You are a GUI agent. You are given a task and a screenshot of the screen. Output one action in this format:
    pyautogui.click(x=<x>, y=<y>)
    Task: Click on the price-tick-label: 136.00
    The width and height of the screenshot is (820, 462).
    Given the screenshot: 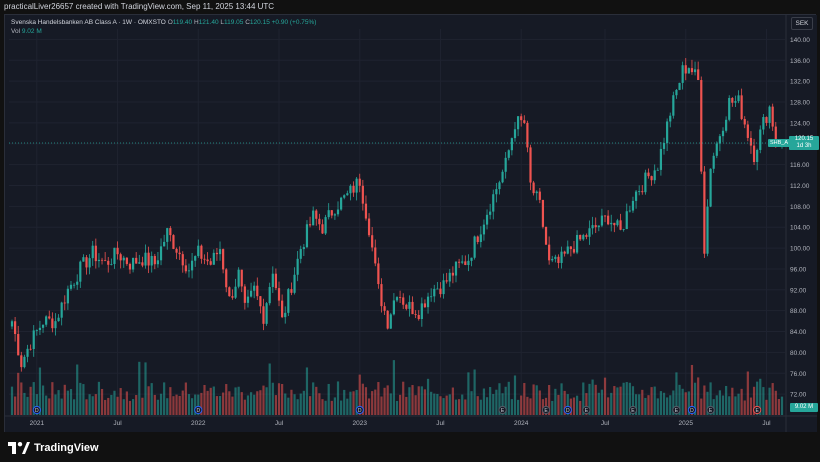 What is the action you would take?
    pyautogui.click(x=800, y=61)
    